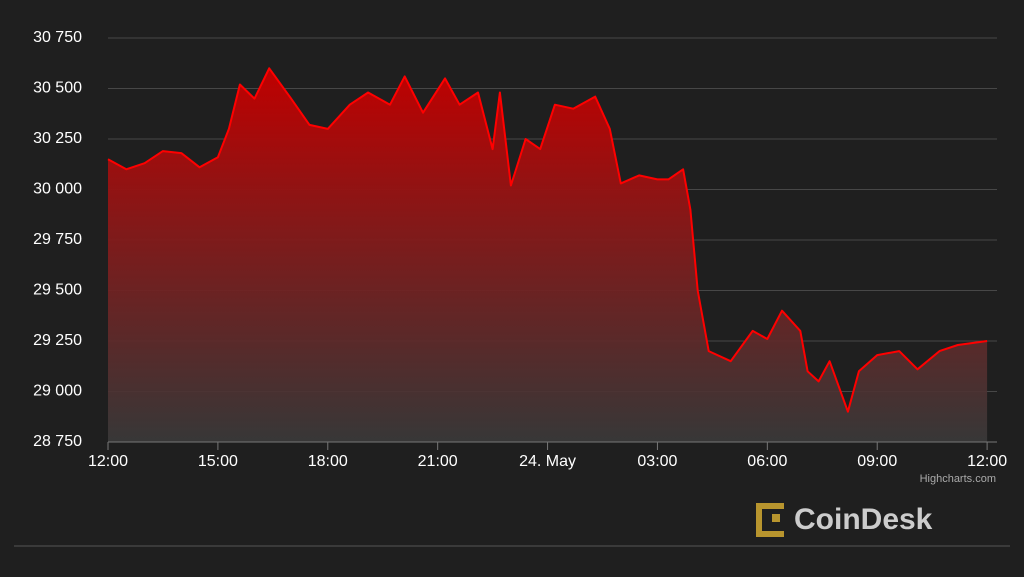 This screenshot has height=577, width=1024. I want to click on x-tick-label: 21:00, so click(438, 461).